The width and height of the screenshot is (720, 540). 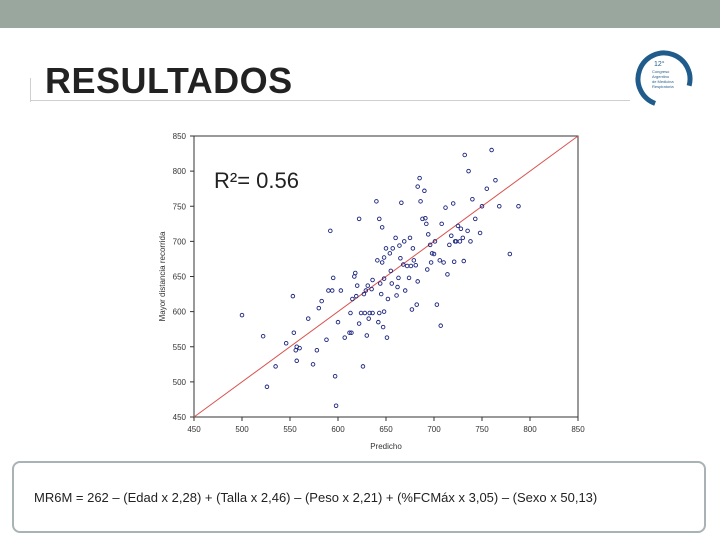 I want to click on x-tick-label: 600, so click(x=338, y=429).